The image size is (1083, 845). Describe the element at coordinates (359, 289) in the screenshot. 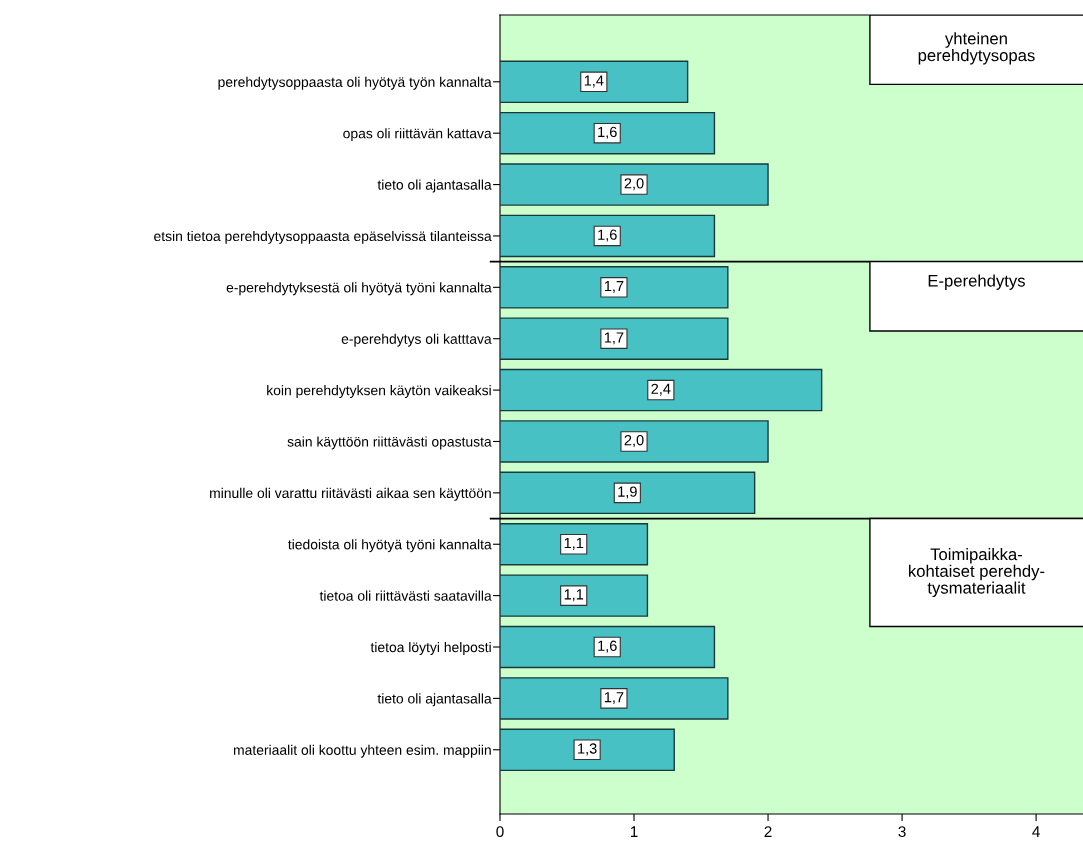

I see `y-tick-label: e-perehdytyksestä oli hyötyä työni kannalta` at that location.